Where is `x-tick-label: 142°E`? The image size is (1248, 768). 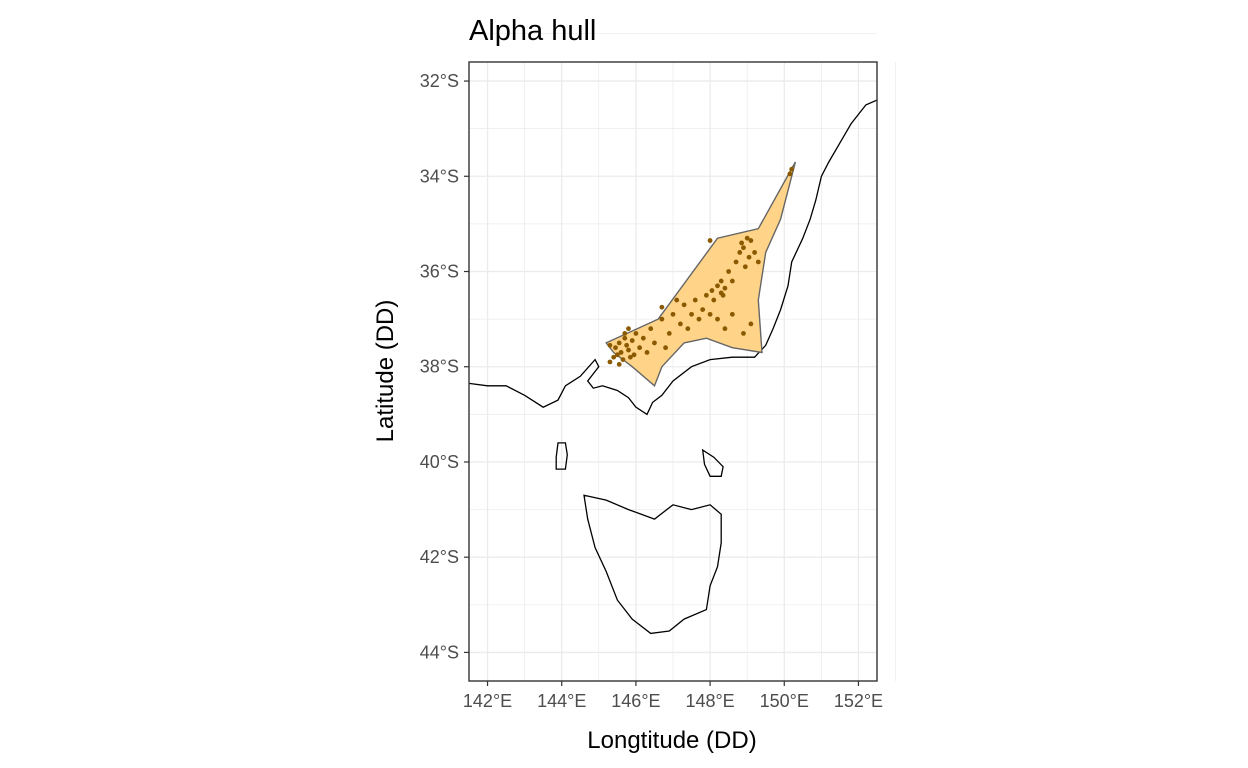
x-tick-label: 142°E is located at coordinates (487, 701).